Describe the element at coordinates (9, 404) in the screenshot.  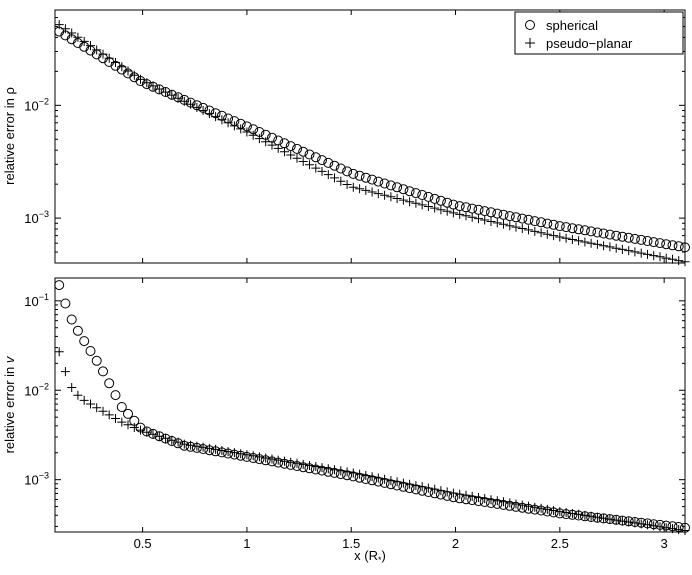
I see `panel-v-ylabel: relative error in v` at that location.